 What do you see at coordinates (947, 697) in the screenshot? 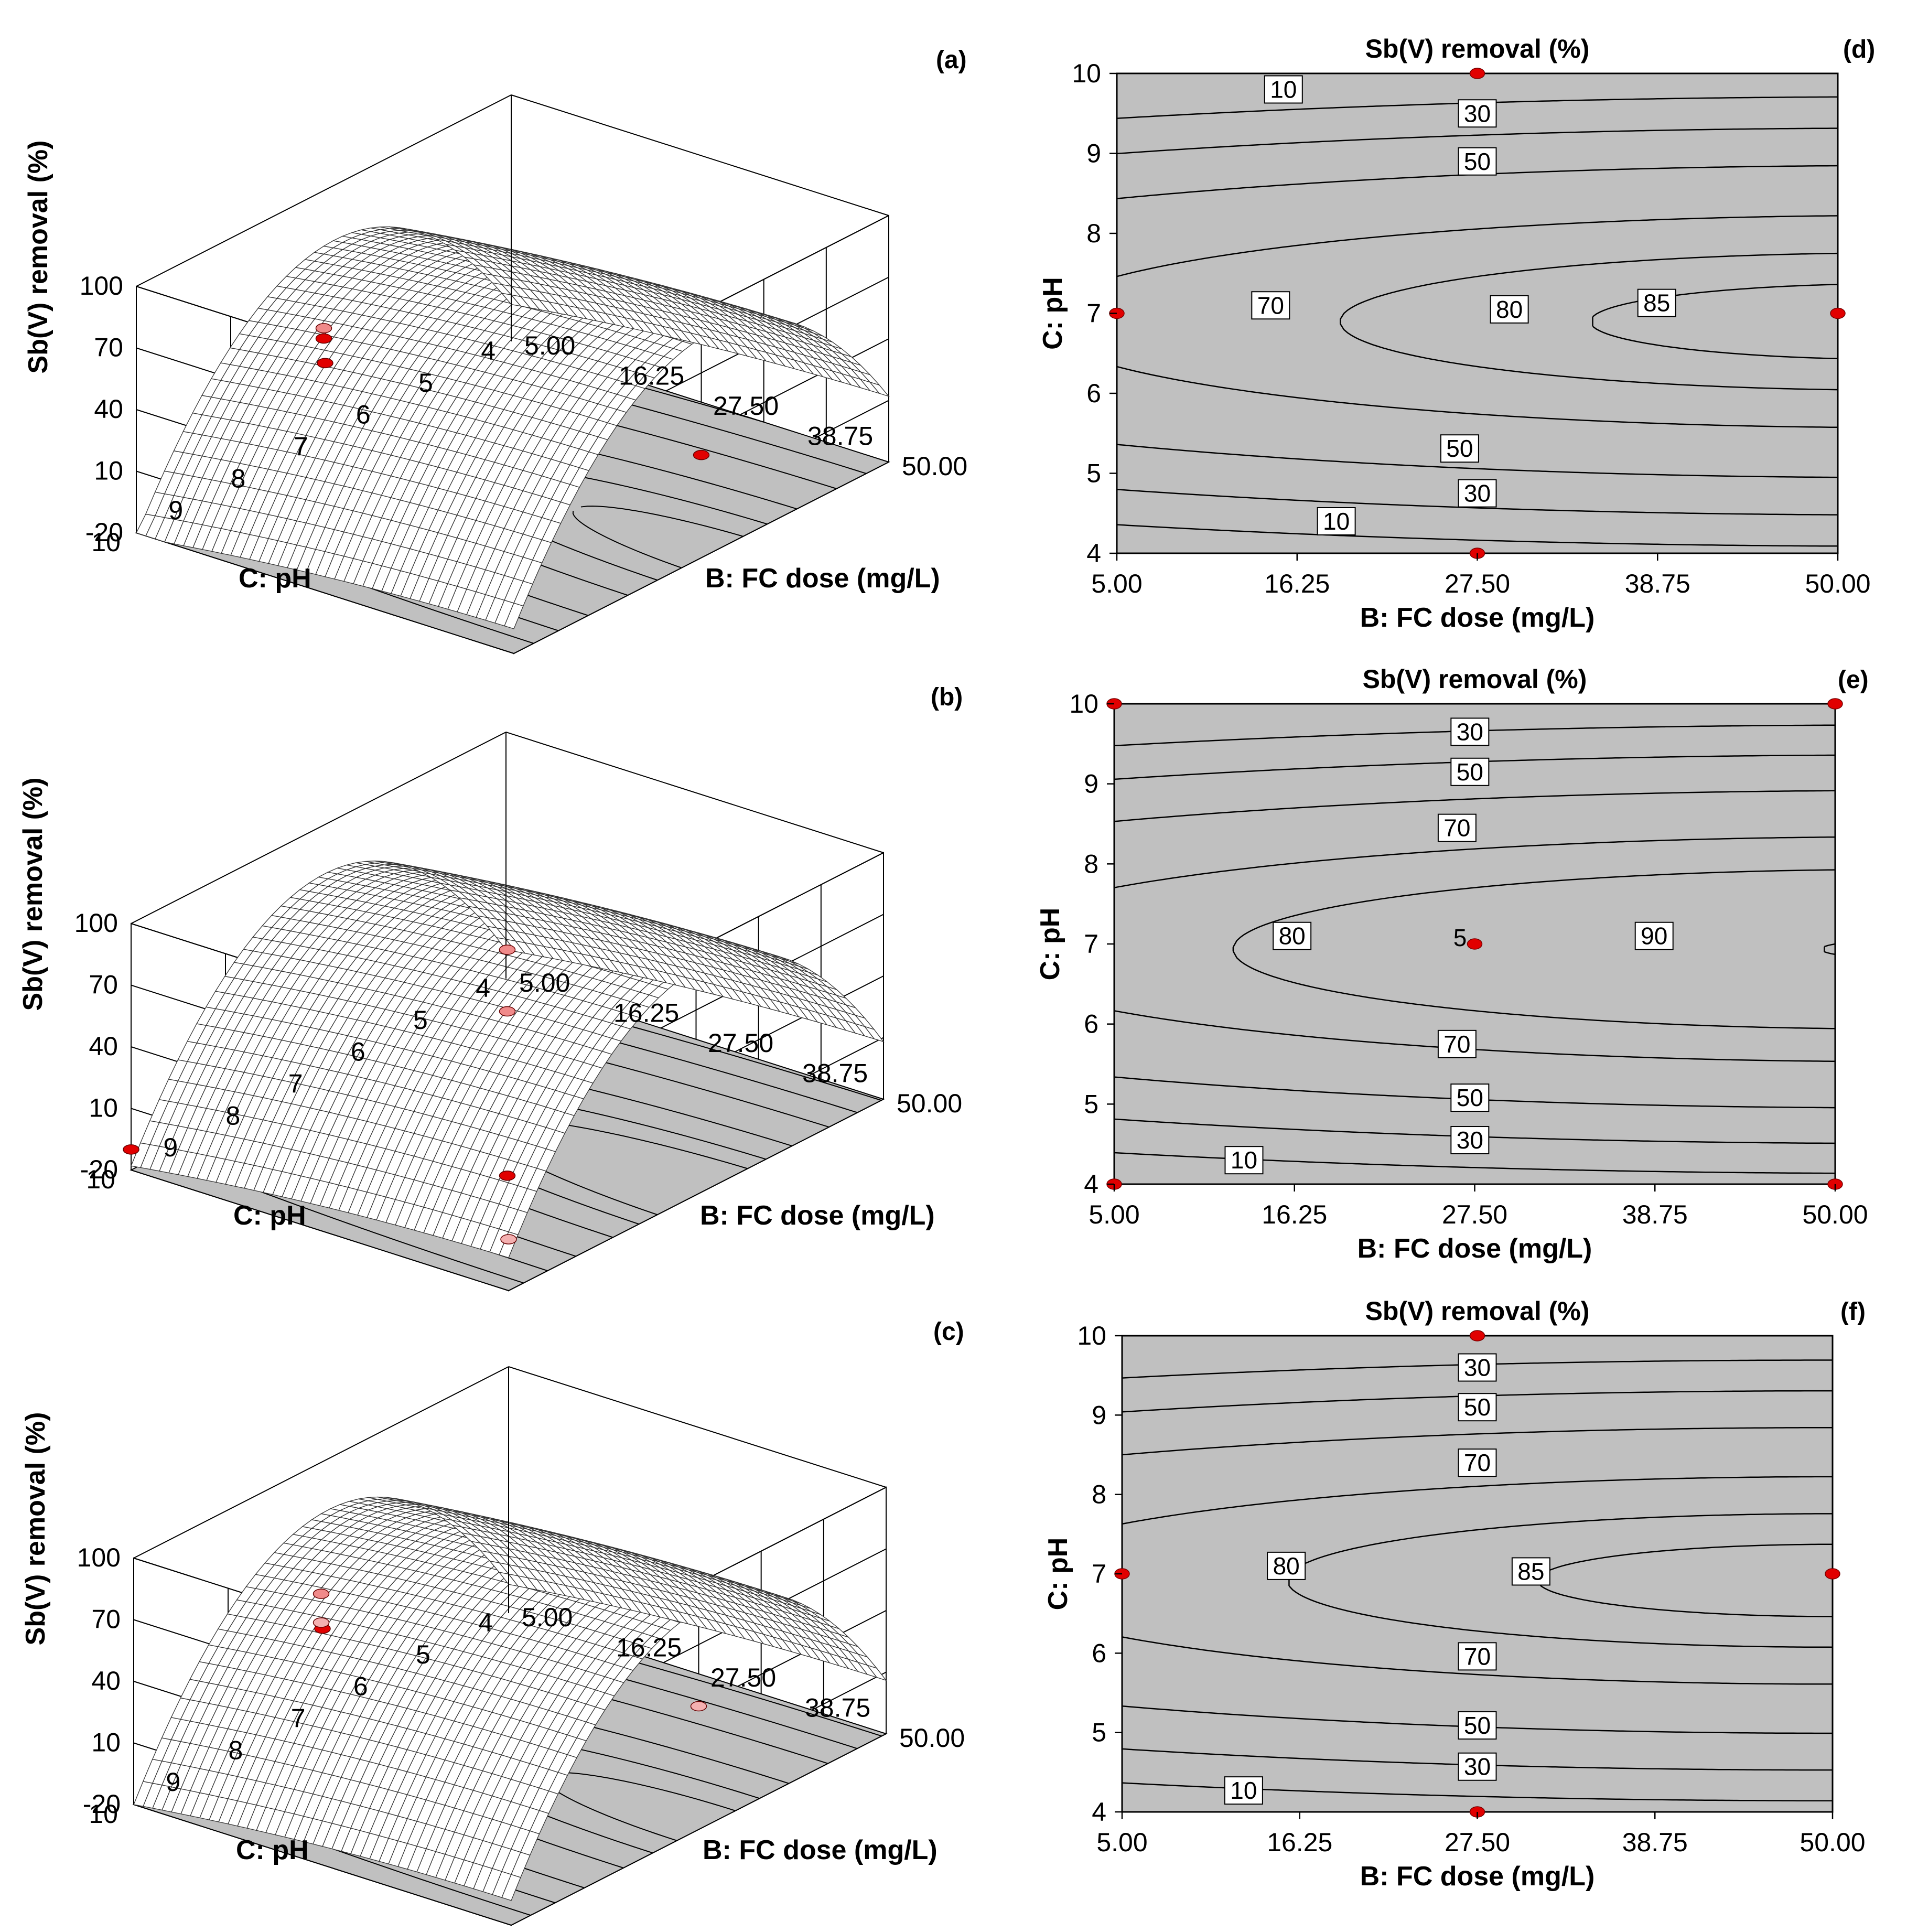
I see `panel-label: (b)` at bounding box center [947, 697].